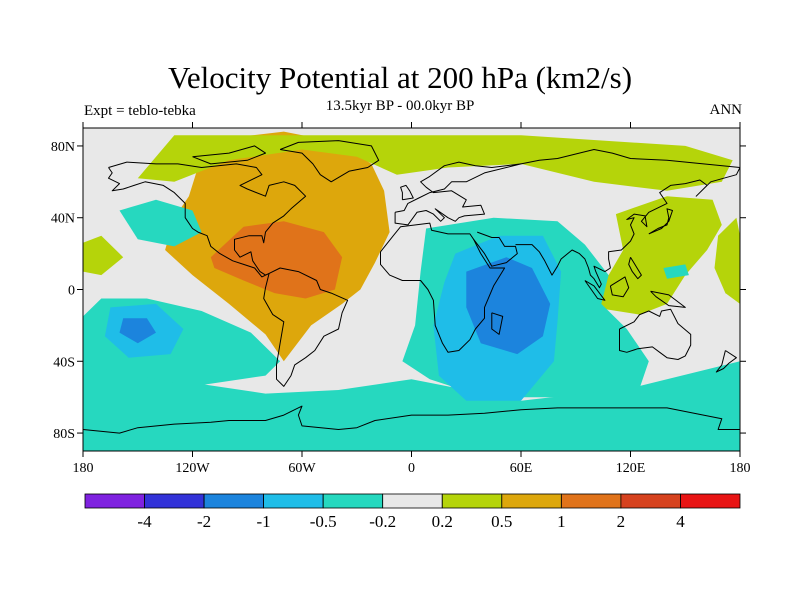 This screenshot has width=800, height=600. Describe the element at coordinates (726, 361) in the screenshot. I see `coast-new-zealand` at that location.